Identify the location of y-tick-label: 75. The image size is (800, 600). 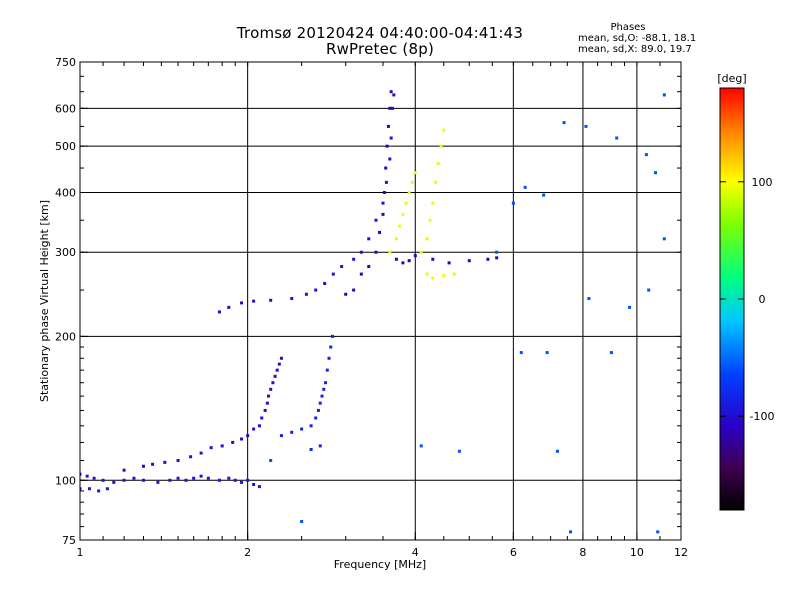
(69, 540).